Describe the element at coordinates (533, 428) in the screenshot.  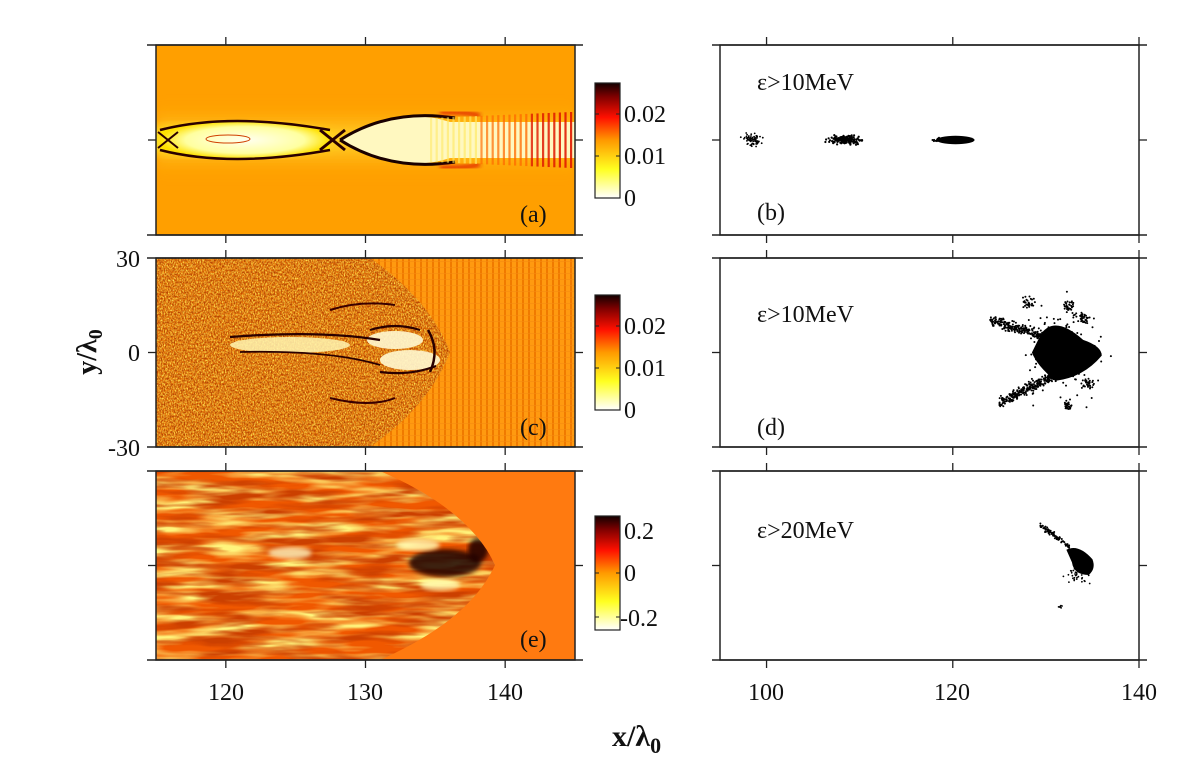
I see `panel-c-label: (c)` at that location.